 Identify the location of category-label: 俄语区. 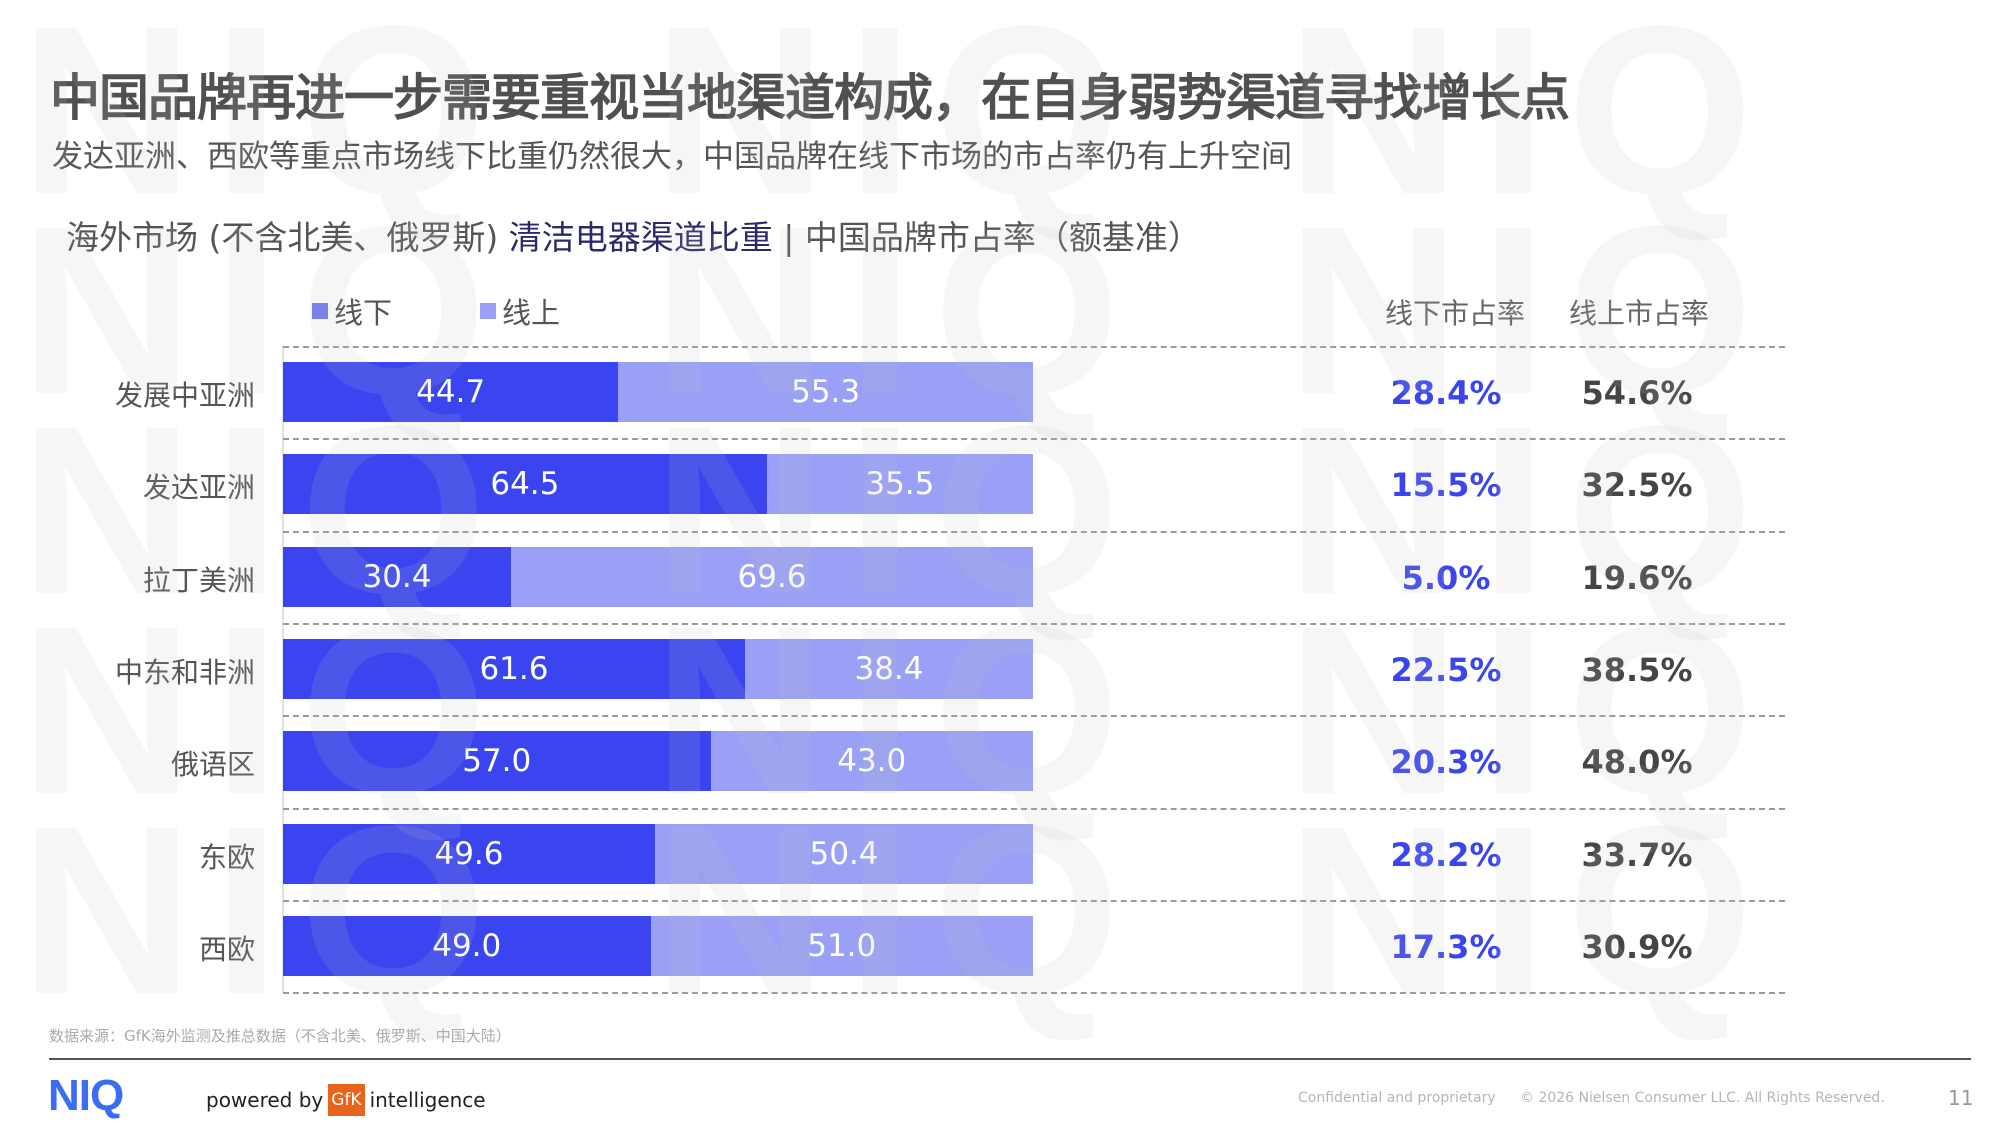
(212, 765).